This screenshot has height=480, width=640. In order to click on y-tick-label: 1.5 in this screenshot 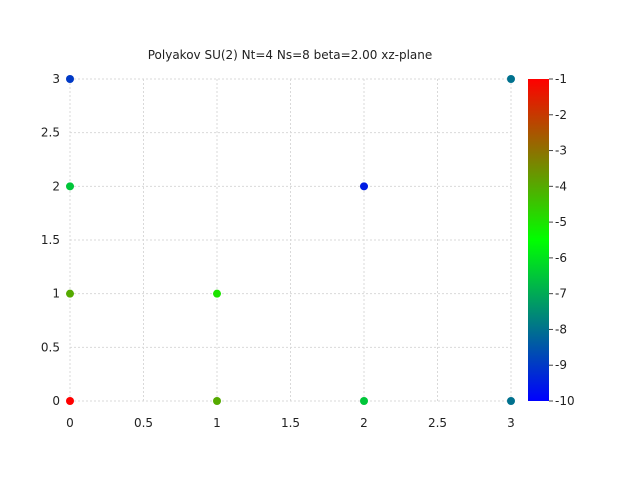, I will do `click(50, 240)`.